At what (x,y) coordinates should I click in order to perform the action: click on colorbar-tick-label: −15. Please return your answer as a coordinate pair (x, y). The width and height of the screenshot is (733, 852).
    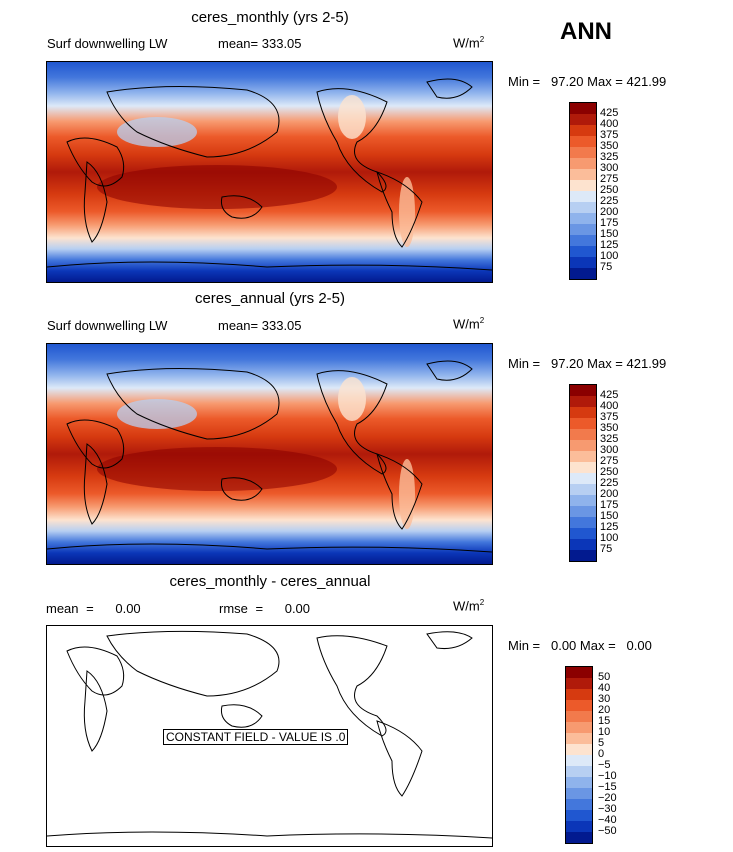
    Looking at the image, I should click on (607, 787).